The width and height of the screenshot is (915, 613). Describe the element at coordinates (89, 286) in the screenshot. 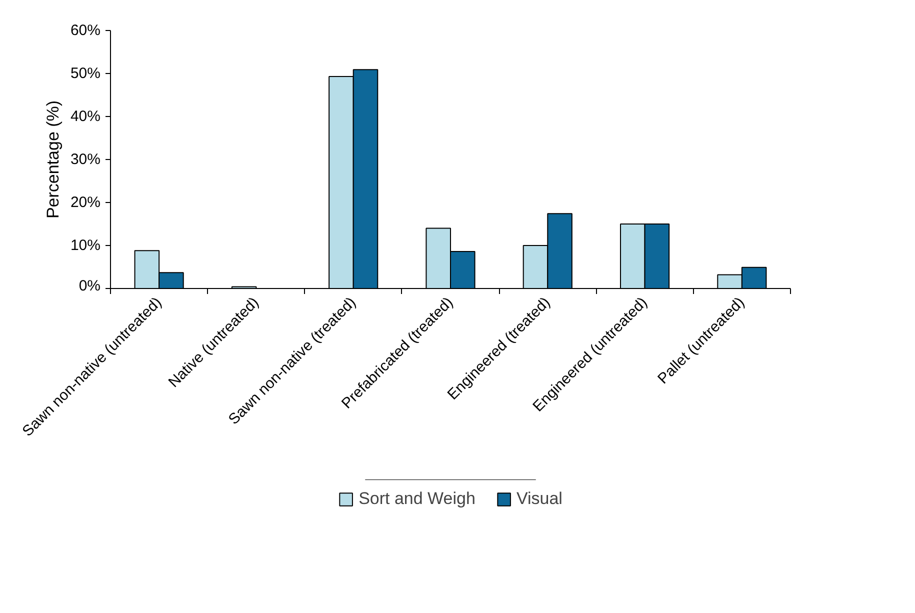

I see `y-tick-label: 0%` at that location.